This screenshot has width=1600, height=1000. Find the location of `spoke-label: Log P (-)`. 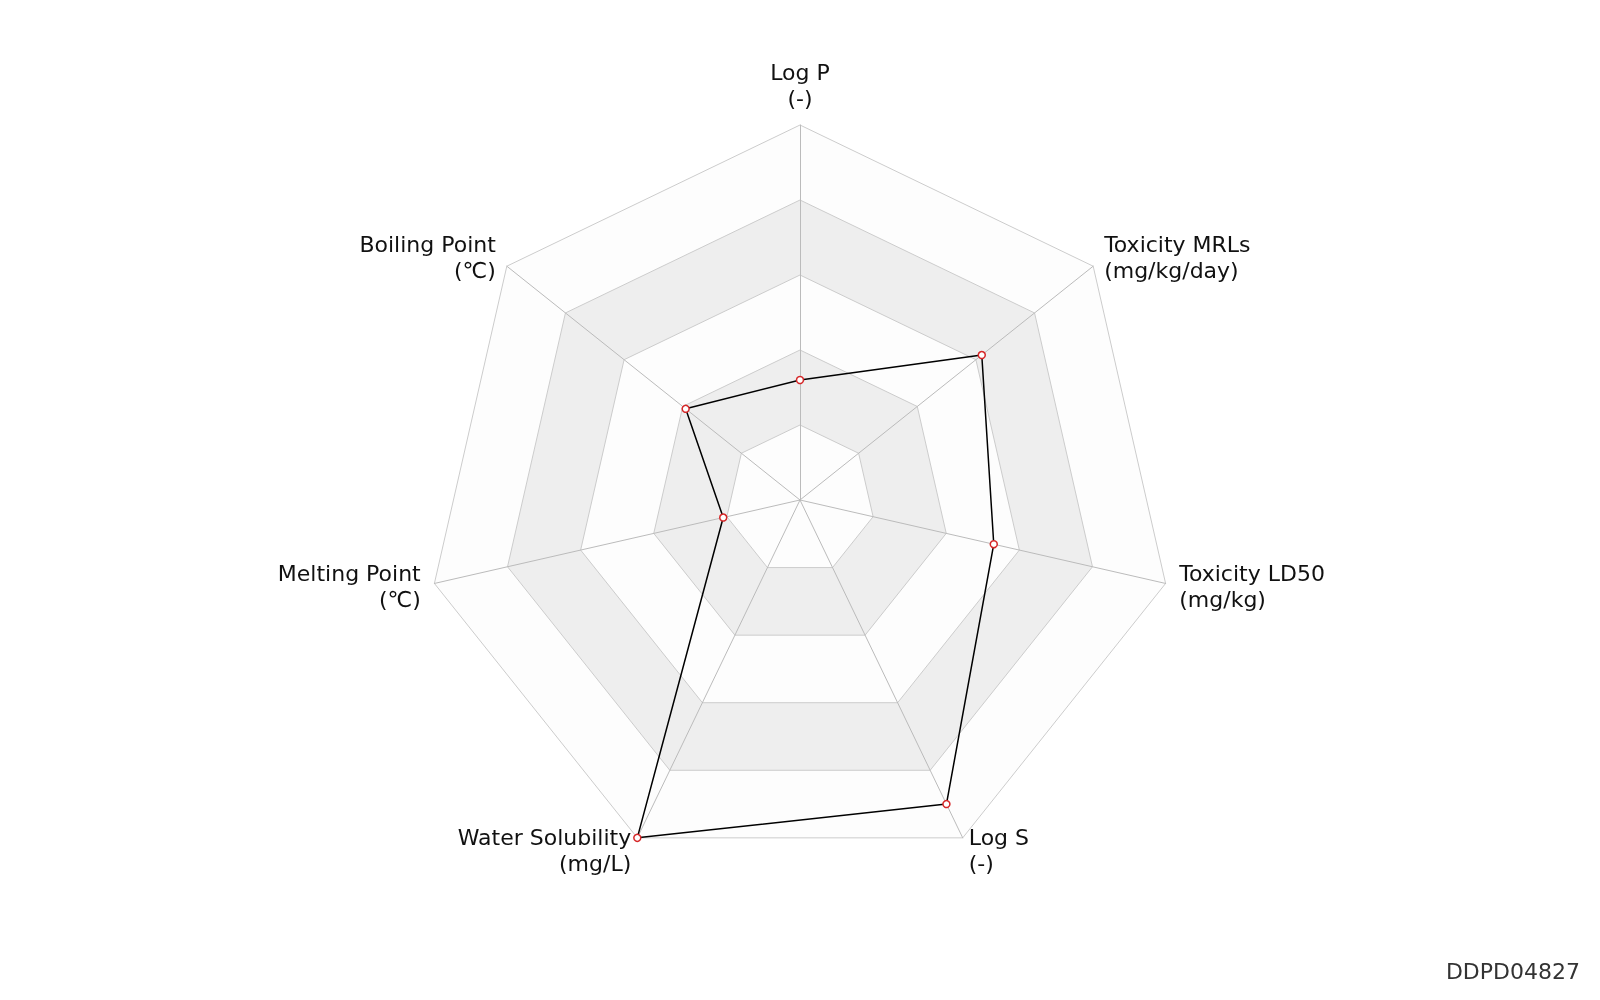

spoke-label: Log P (-) is located at coordinates (800, 85).